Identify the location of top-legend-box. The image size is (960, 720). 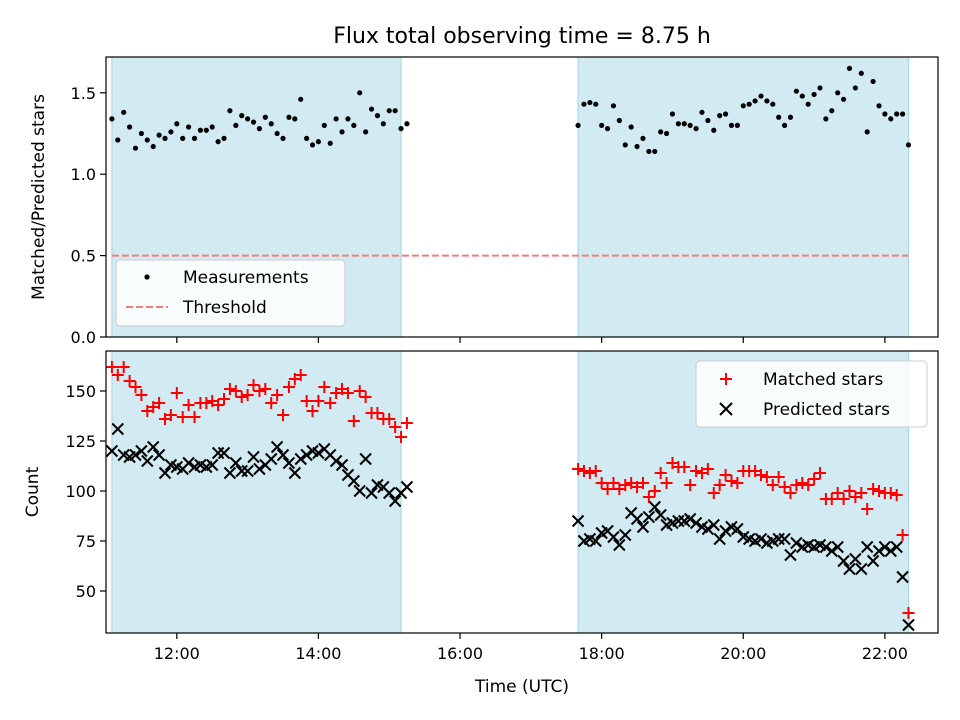
(230, 293).